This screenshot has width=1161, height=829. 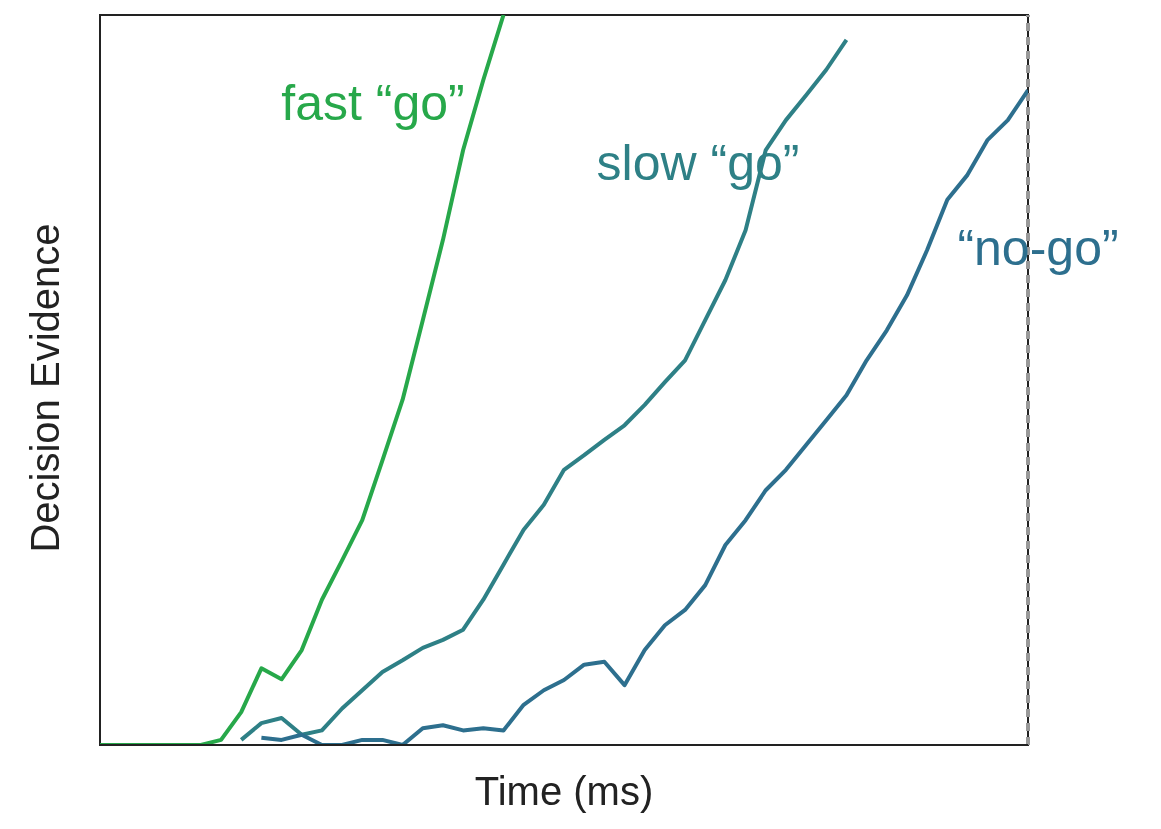 I want to click on series-label: “no-go”, so click(x=1038, y=248).